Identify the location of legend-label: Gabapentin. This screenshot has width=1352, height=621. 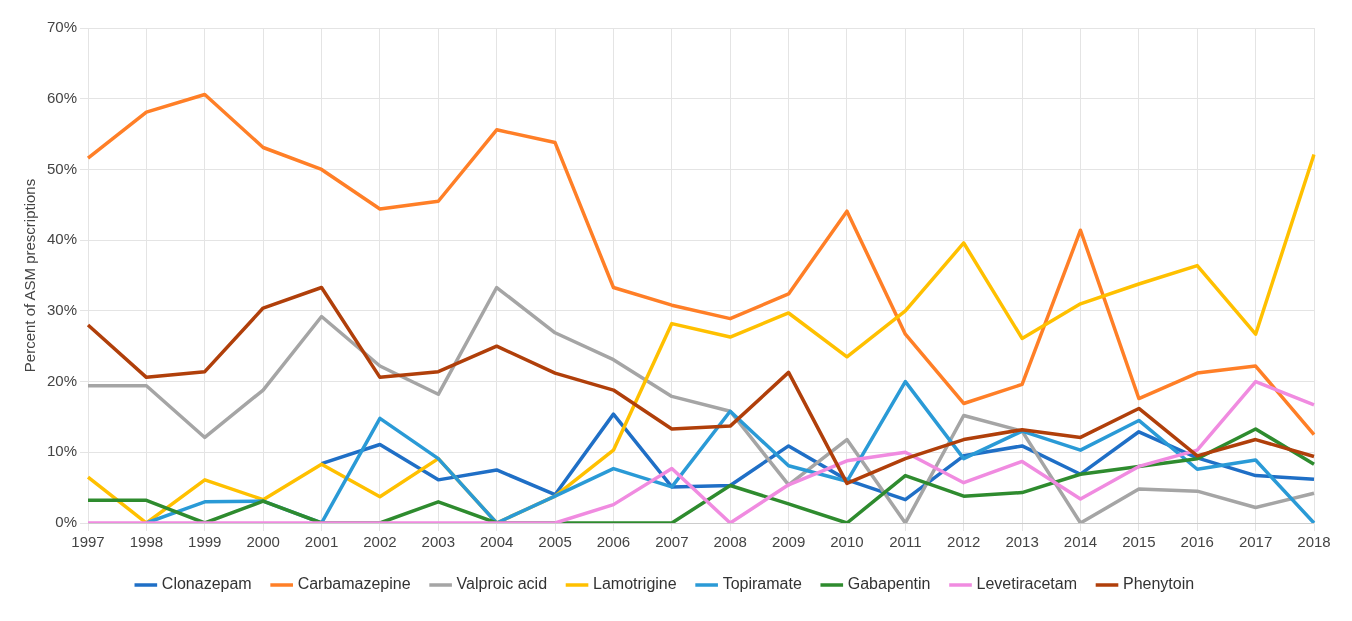
(889, 584).